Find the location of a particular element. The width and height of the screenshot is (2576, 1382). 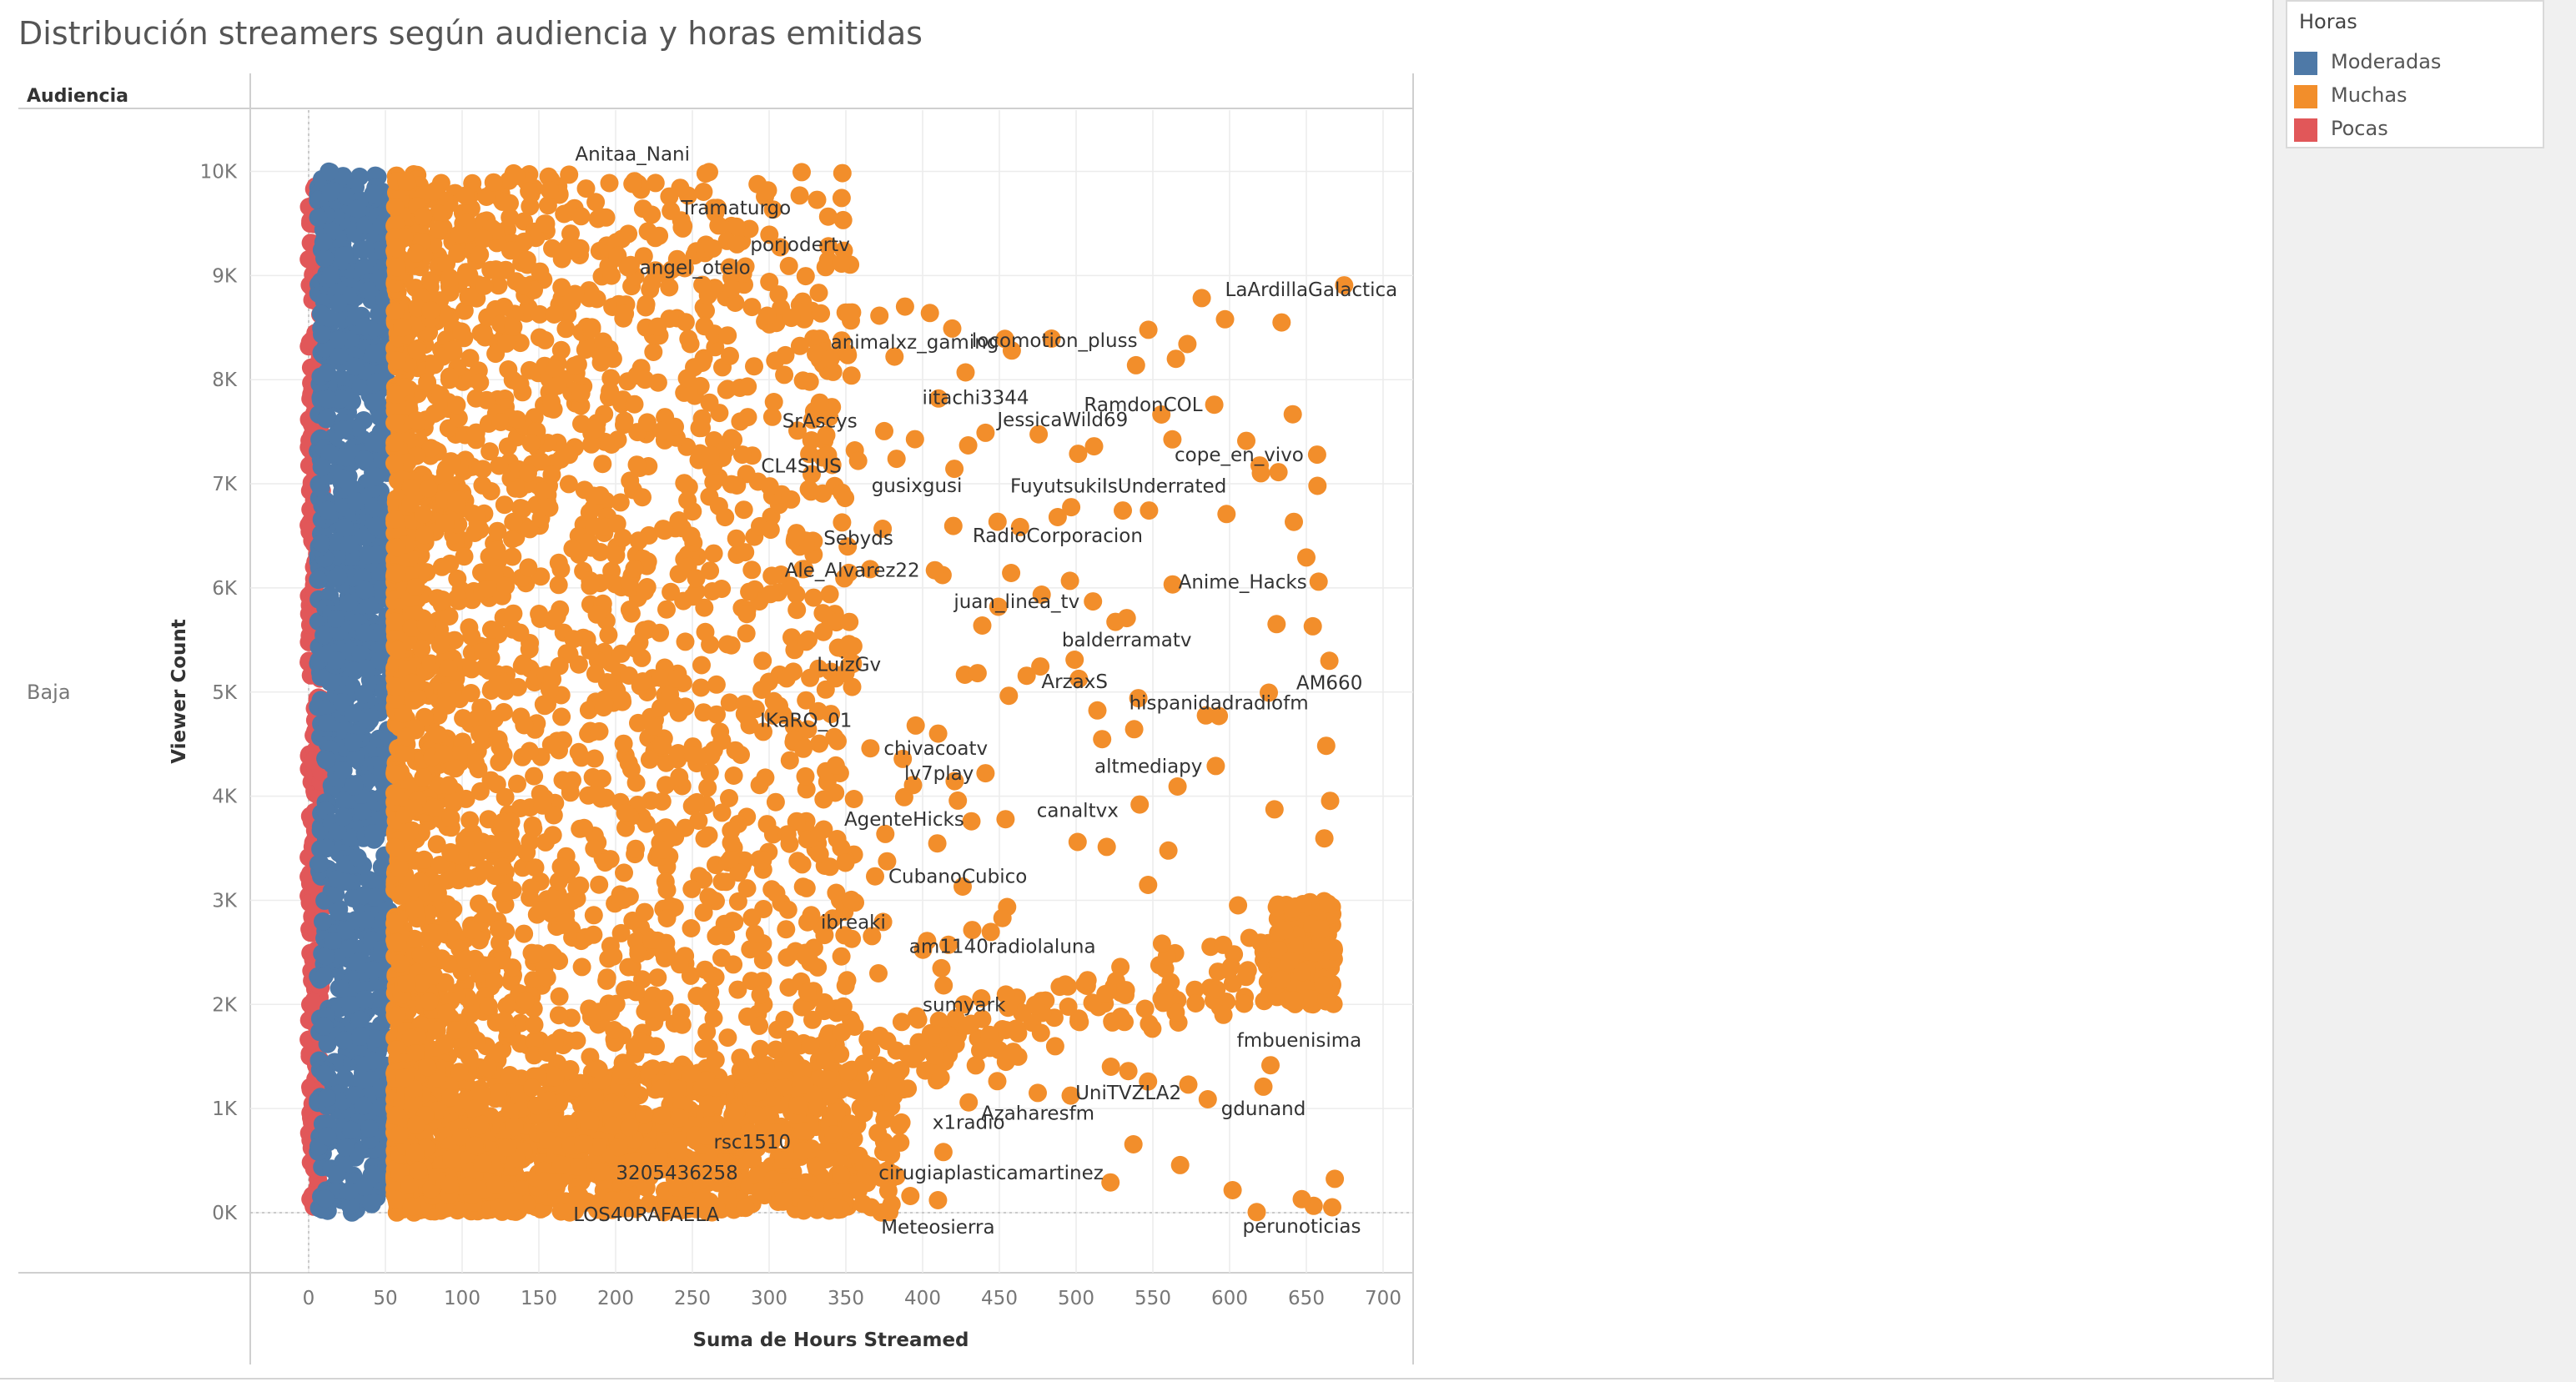

point-pocas is located at coordinates (313, 1003).